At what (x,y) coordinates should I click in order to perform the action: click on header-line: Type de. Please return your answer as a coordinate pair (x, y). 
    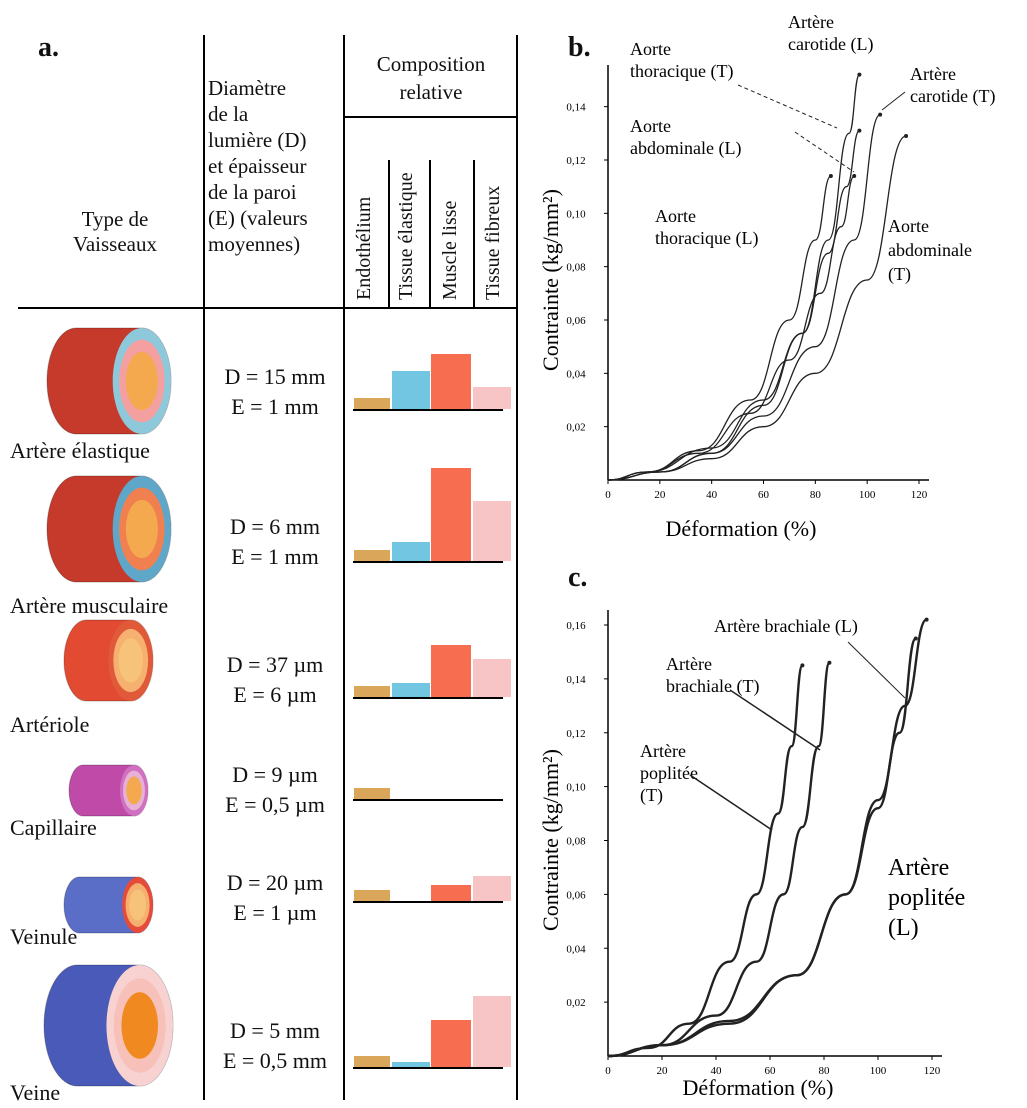
    Looking at the image, I should click on (115, 219).